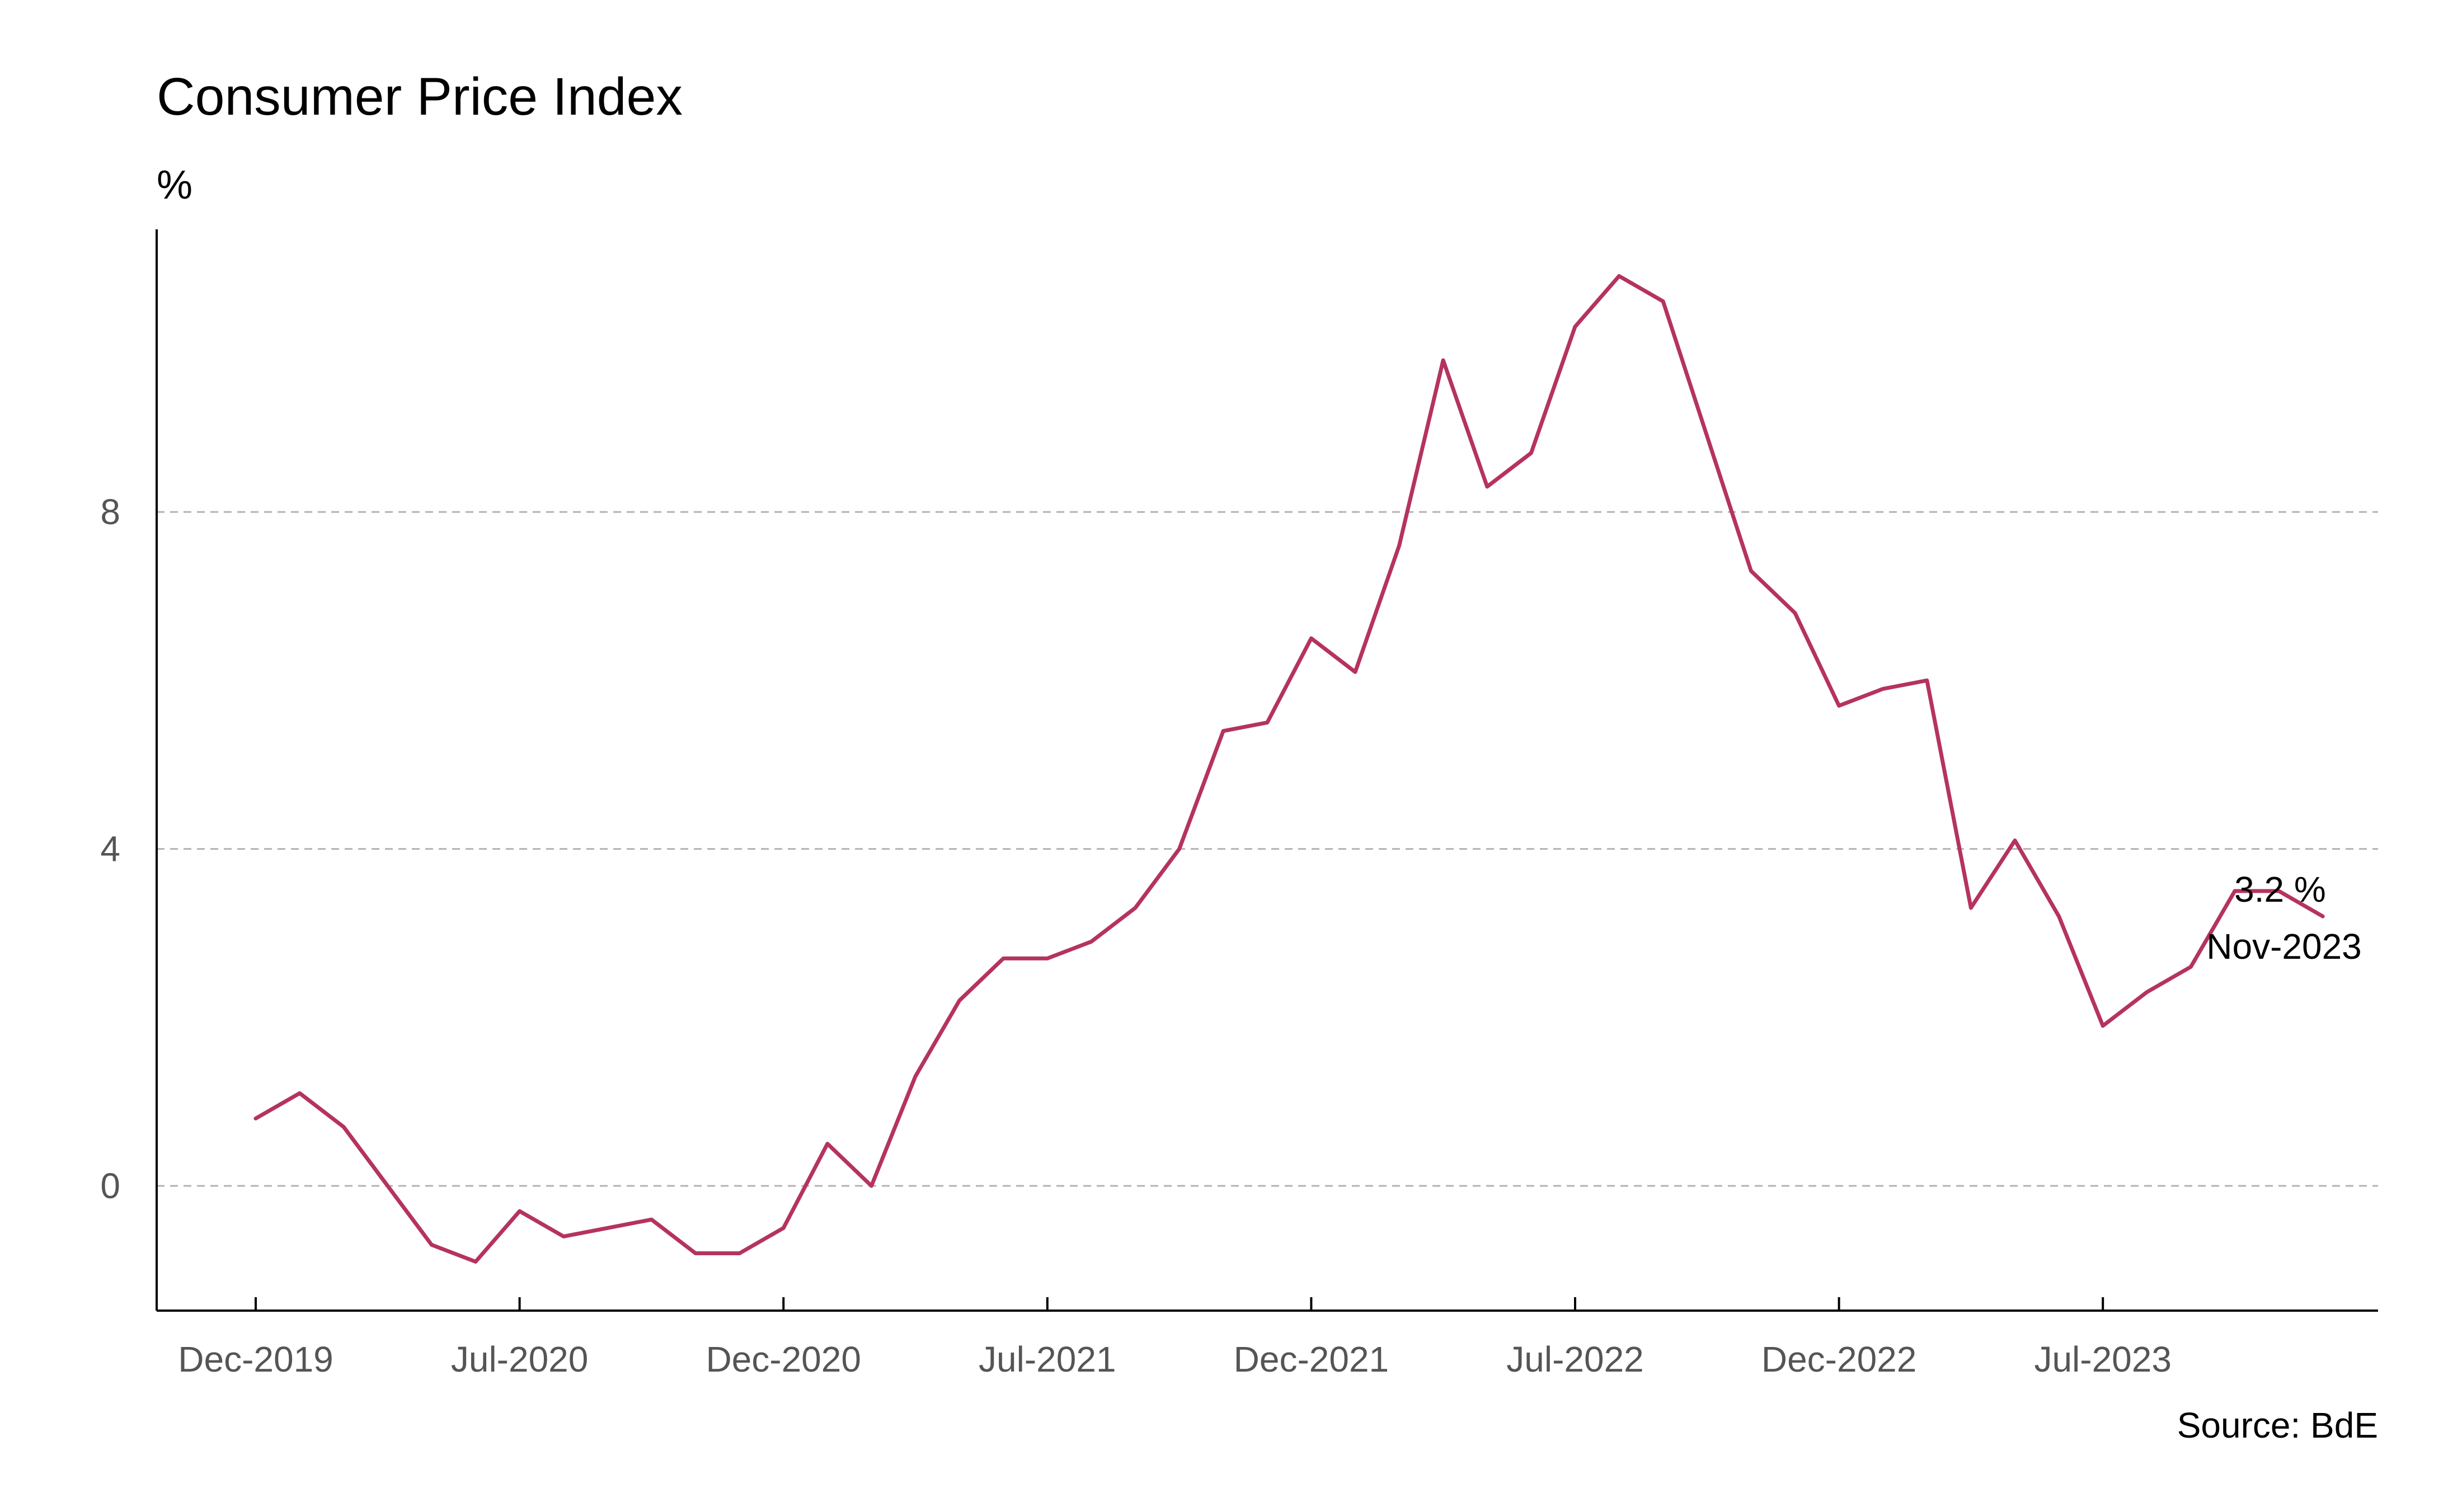  I want to click on x-tick-label-Dec-2019: Dec-2019, so click(256, 1359).